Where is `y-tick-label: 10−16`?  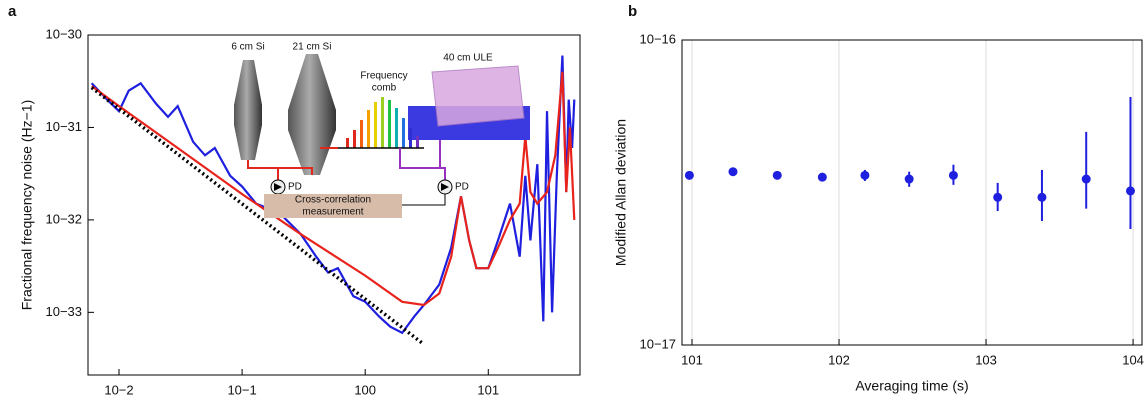
y-tick-label: 10−16 is located at coordinates (657, 38).